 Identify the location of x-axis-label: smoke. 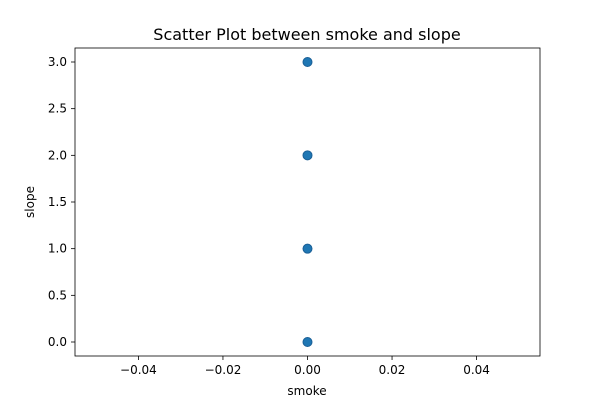
(306, 391).